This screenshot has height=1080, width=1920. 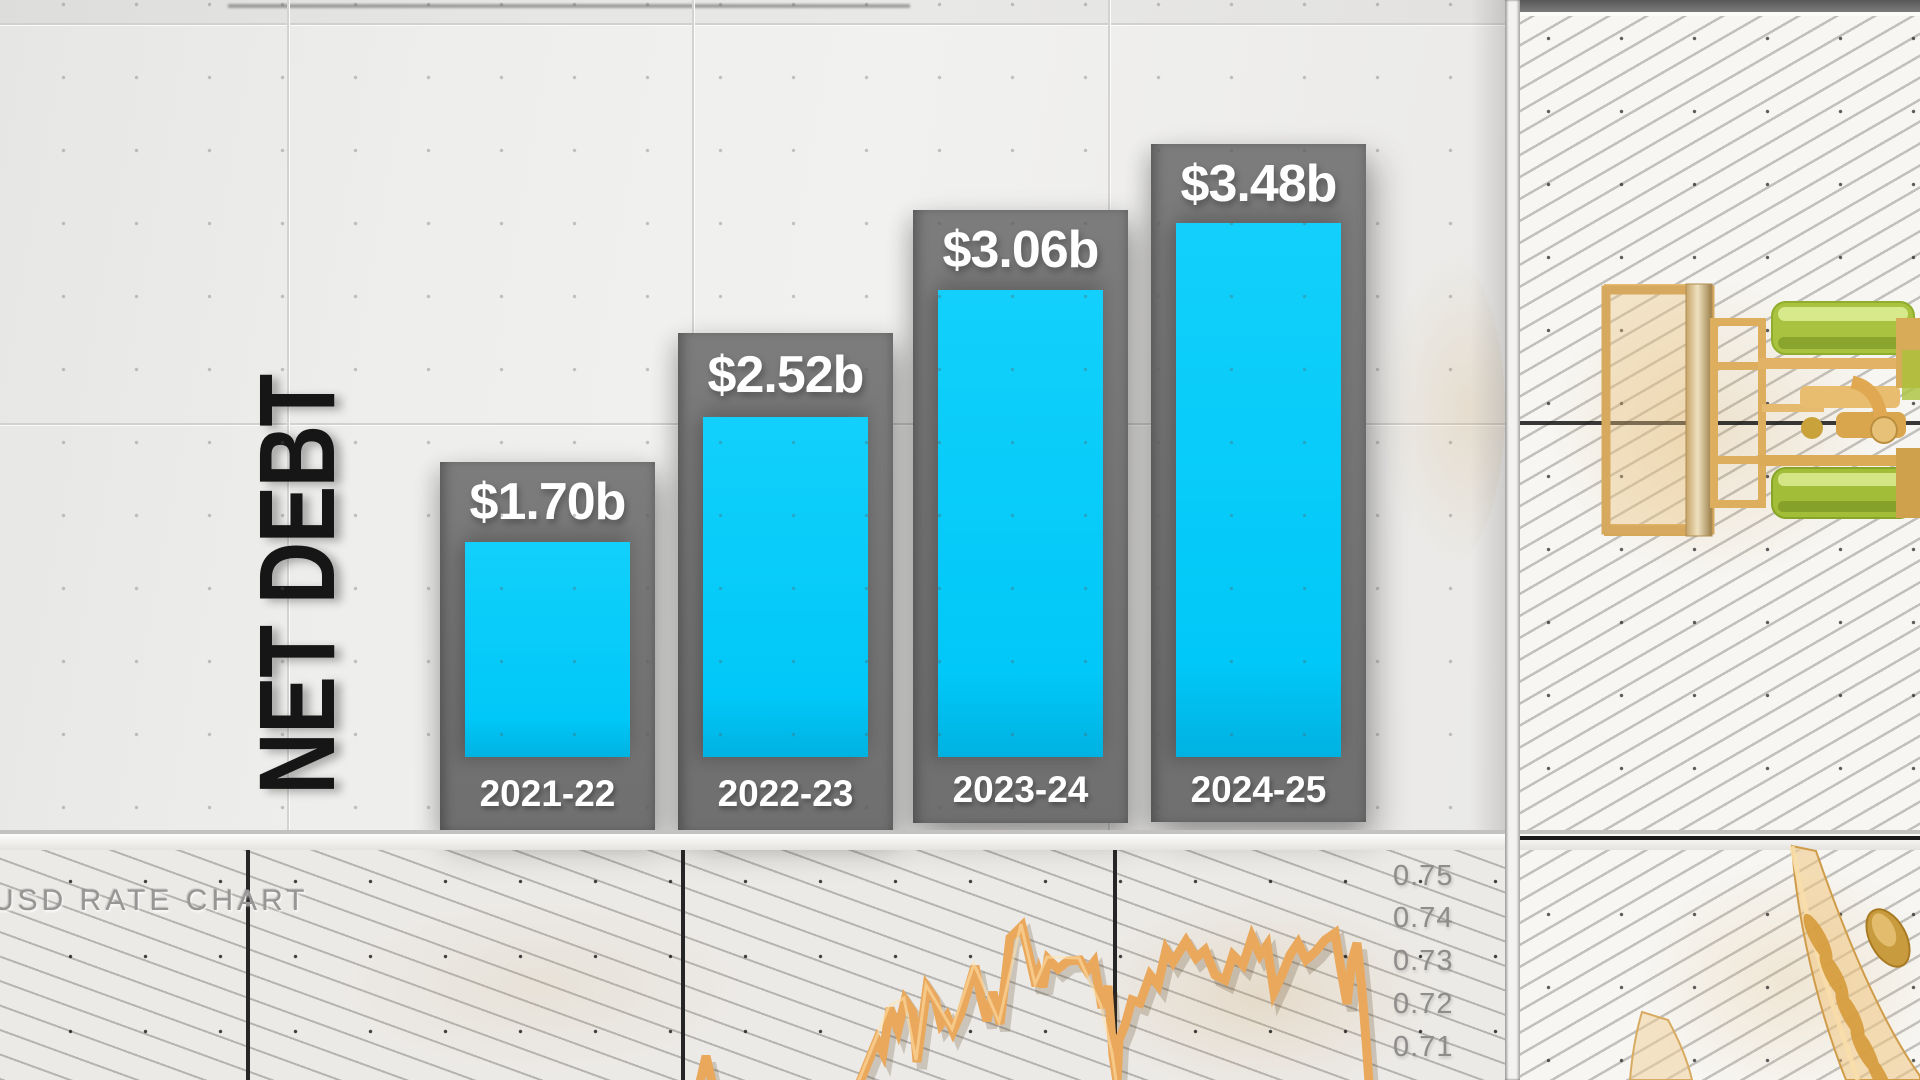 I want to click on panel-top-edge, so click(x=1720, y=6).